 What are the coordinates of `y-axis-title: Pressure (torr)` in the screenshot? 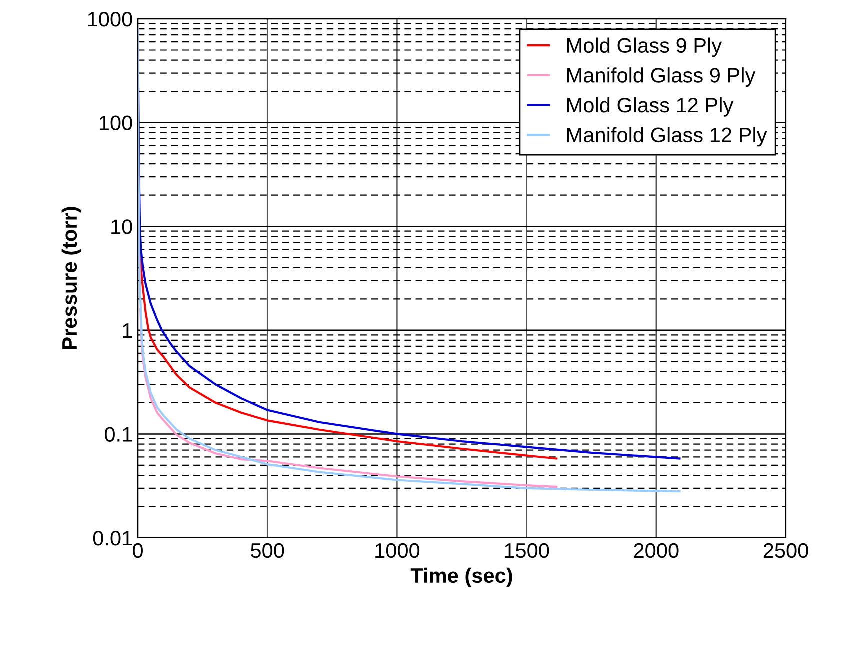 It's located at (72, 278).